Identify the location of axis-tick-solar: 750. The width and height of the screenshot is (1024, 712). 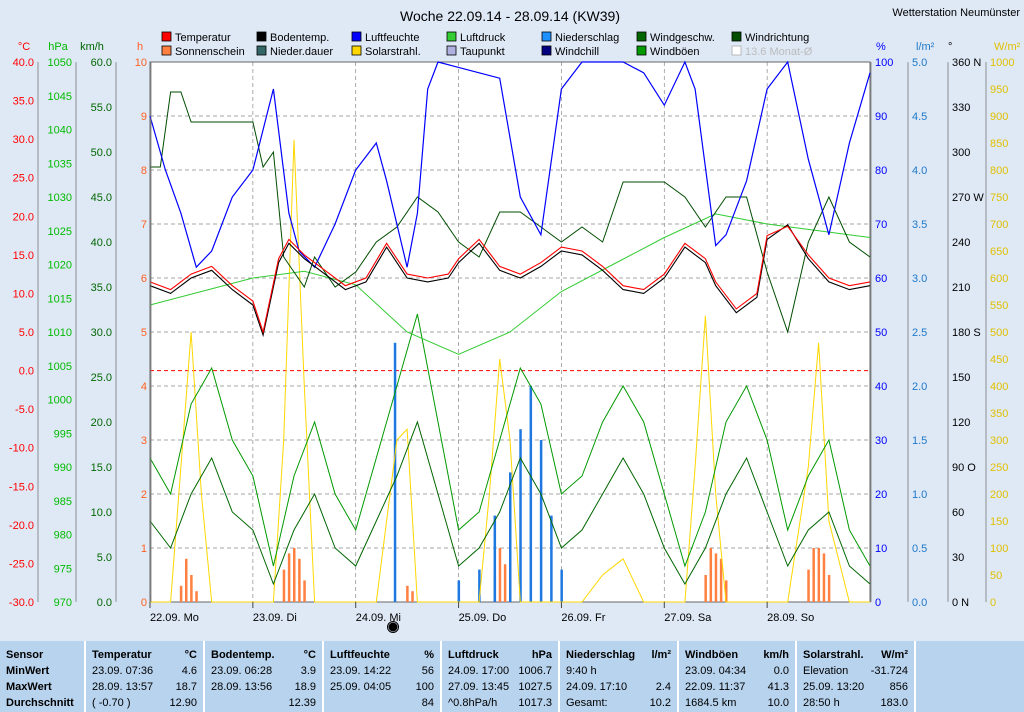
(999, 198).